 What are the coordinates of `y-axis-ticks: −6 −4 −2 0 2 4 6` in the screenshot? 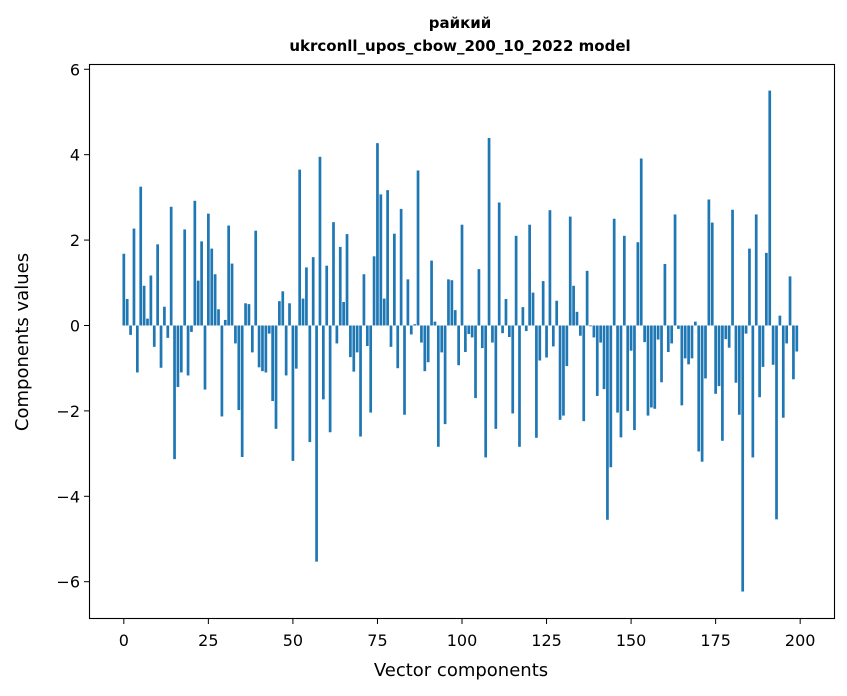 It's located at (73, 326).